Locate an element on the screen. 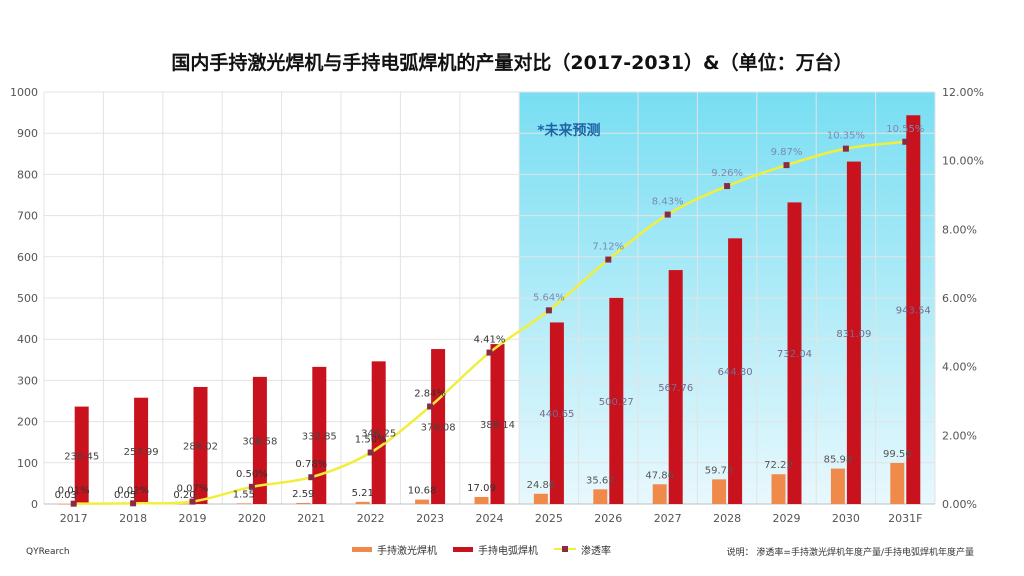 The height and width of the screenshot is (576, 1024). label-laser: 0.03 is located at coordinates (66, 495).